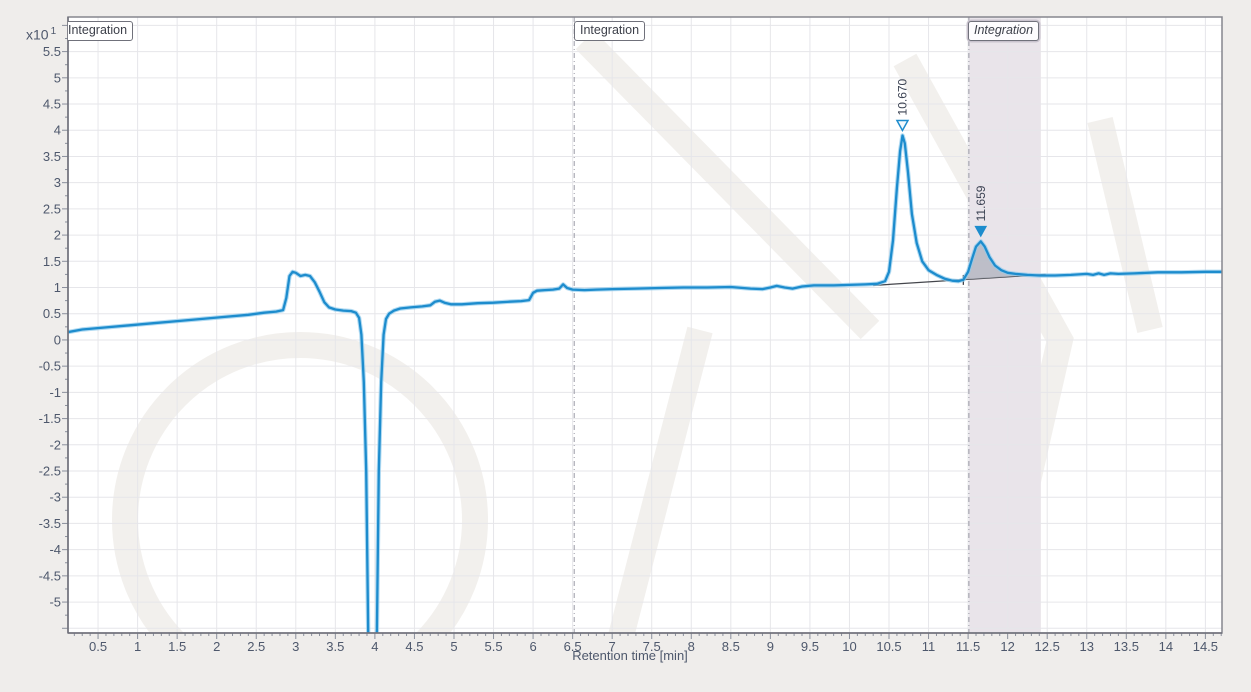 Image resolution: width=1251 pixels, height=692 pixels. What do you see at coordinates (1001, 260) in the screenshot?
I see `peak-area-fill` at bounding box center [1001, 260].